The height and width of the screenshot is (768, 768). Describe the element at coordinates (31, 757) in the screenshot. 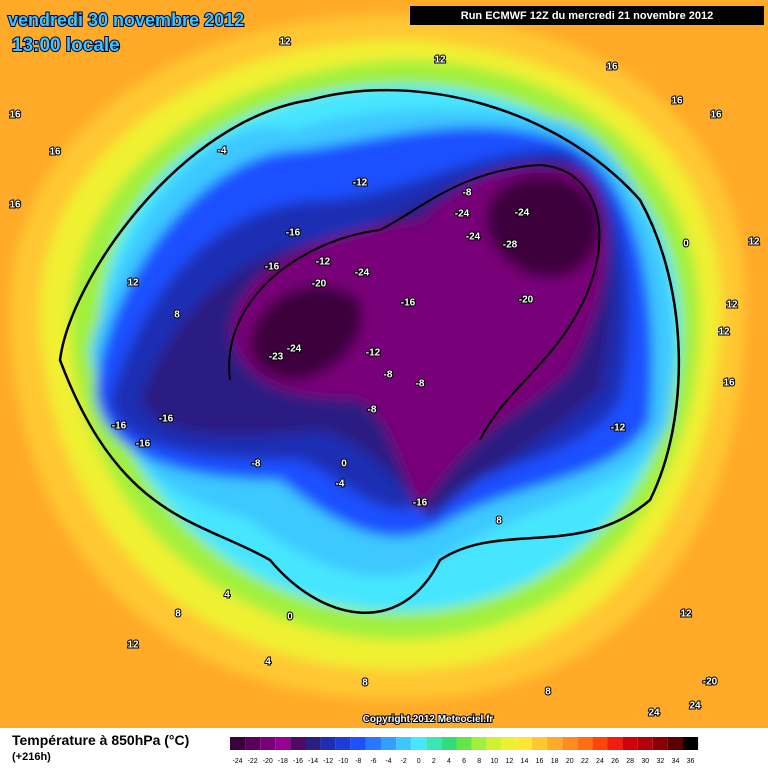

I see `lead-time: (+216h)` at that location.